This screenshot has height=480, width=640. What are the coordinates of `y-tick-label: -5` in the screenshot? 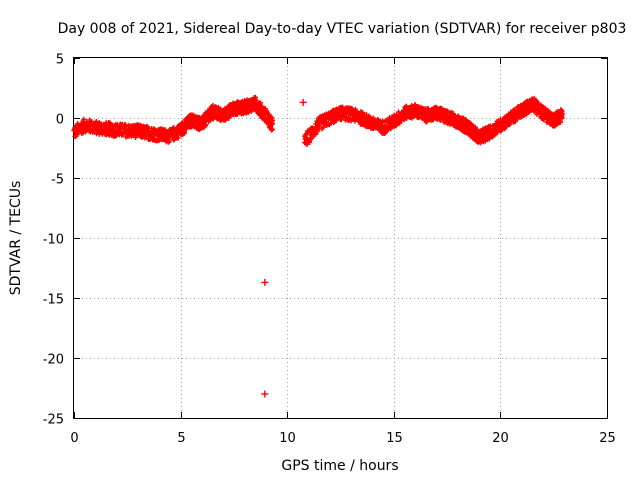 It's located at (57, 180).